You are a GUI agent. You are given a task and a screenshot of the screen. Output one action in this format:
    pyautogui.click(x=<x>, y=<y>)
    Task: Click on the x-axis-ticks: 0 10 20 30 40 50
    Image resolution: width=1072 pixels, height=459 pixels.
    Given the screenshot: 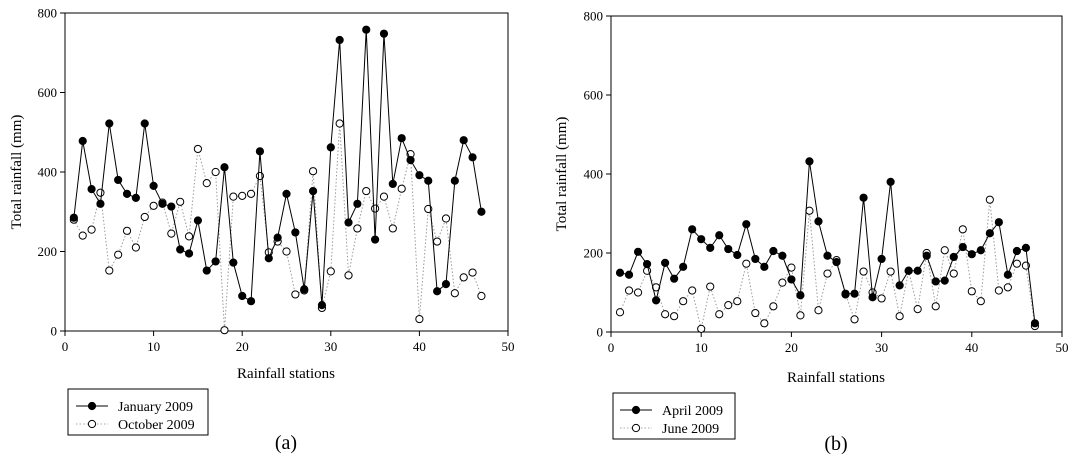 What is the action you would take?
    pyautogui.click(x=288, y=342)
    